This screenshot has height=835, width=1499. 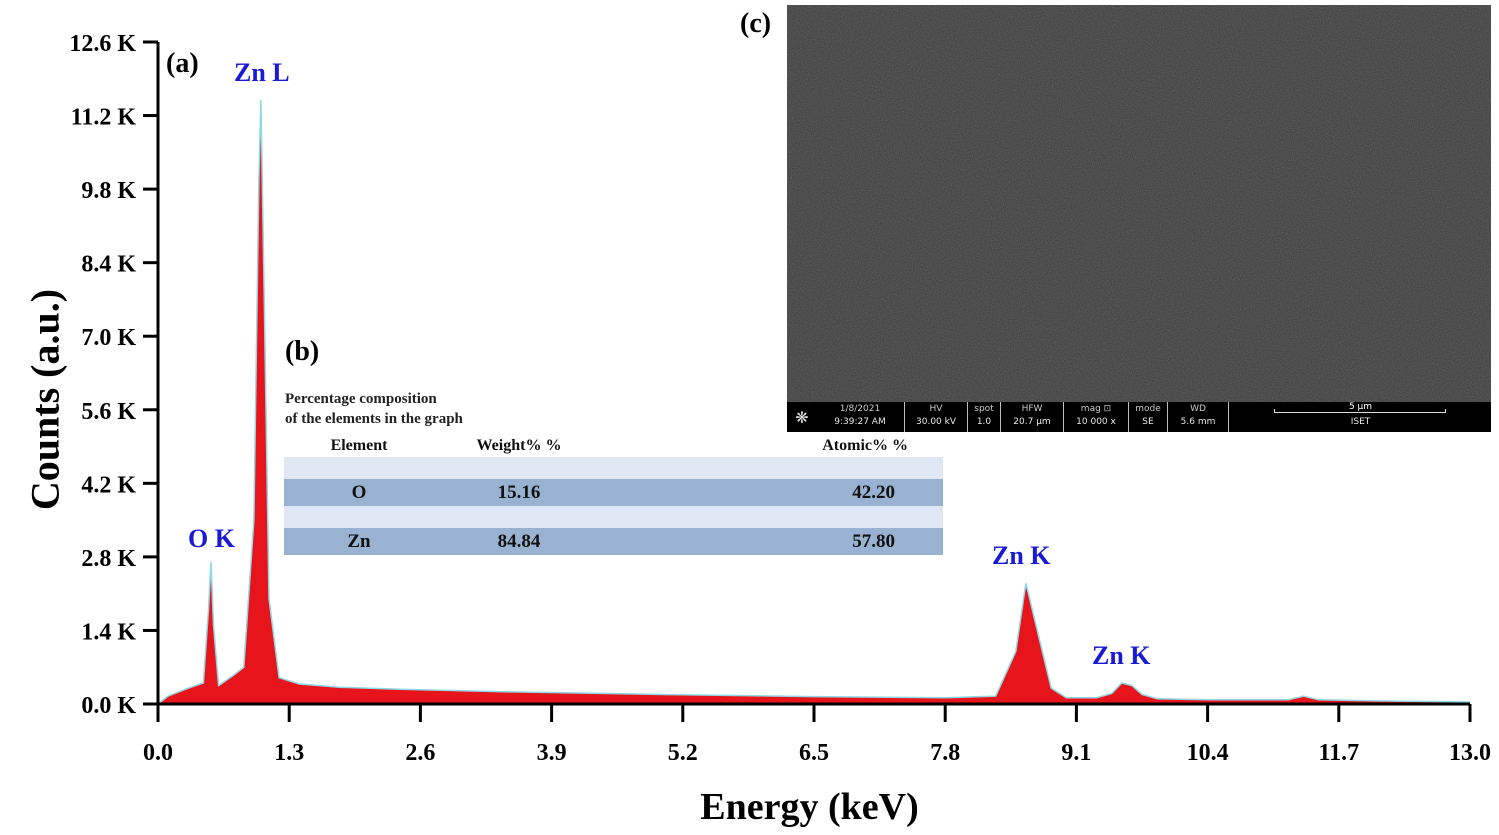 I want to click on sem-hv-value: 30.00 kV, so click(x=936, y=422).